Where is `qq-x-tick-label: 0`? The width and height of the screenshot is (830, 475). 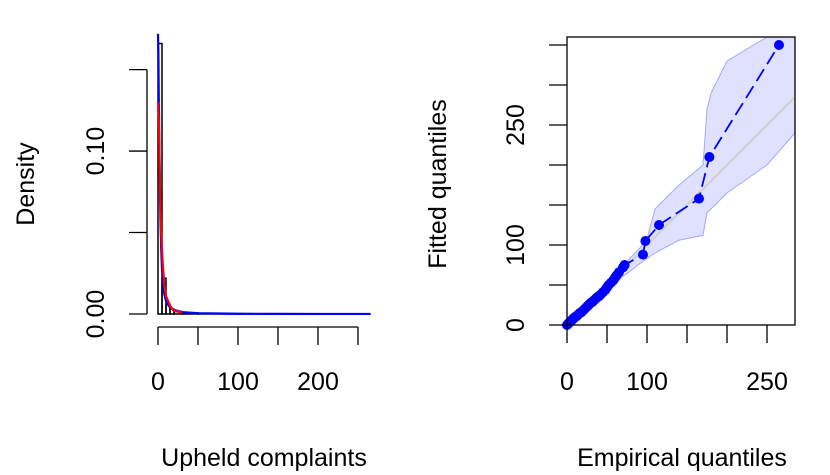 qq-x-tick-label: 0 is located at coordinates (567, 382).